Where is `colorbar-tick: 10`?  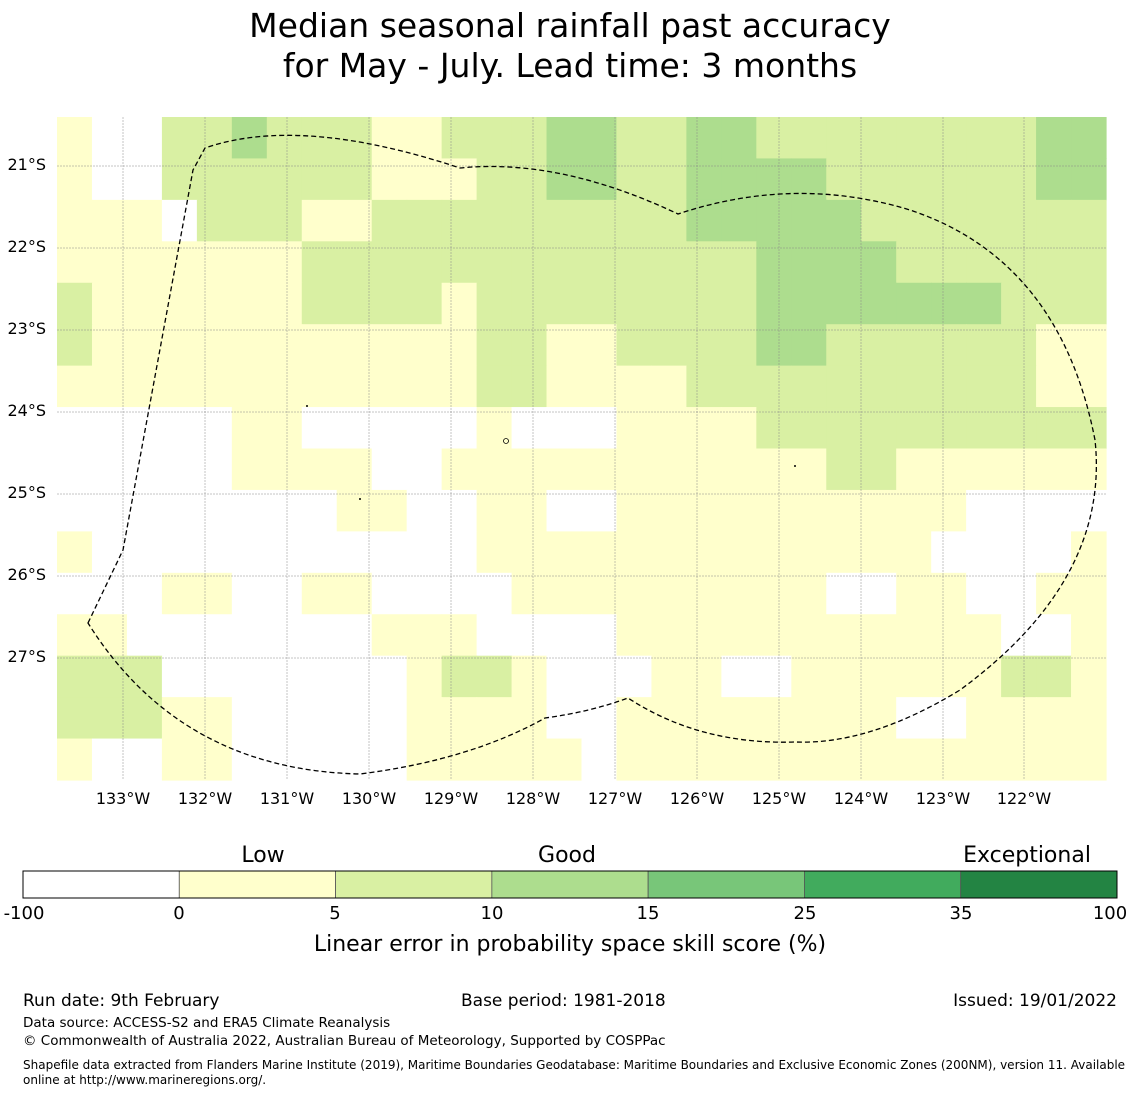 colorbar-tick: 10 is located at coordinates (492, 913).